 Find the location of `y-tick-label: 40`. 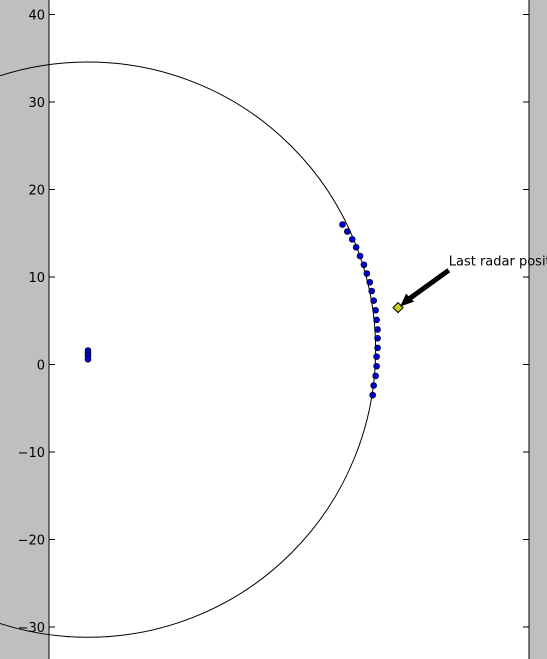

y-tick-label: 40 is located at coordinates (36, 16).